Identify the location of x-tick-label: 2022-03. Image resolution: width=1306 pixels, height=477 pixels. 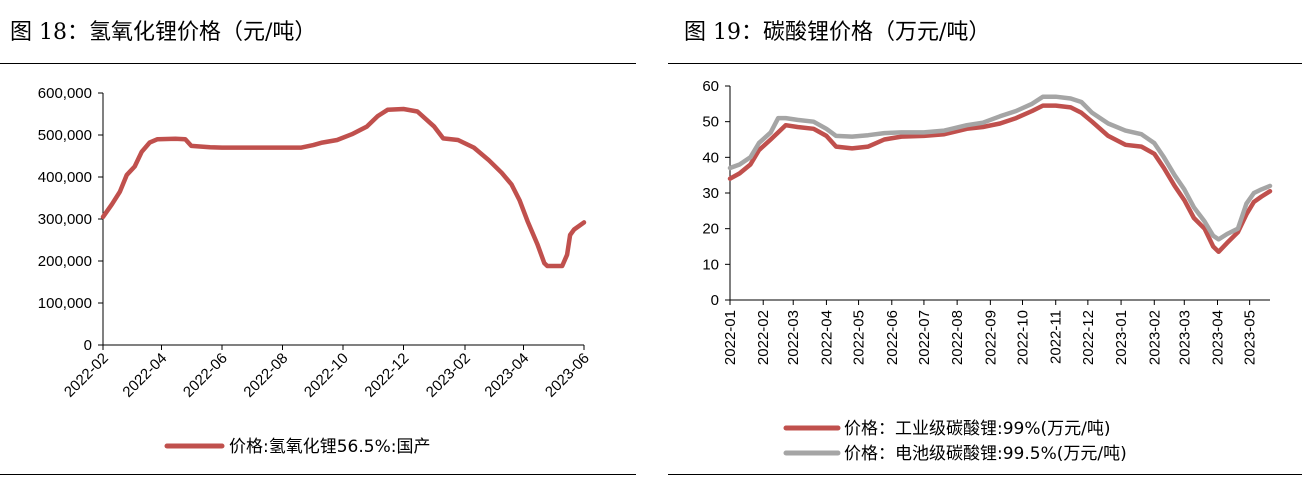
(793, 337).